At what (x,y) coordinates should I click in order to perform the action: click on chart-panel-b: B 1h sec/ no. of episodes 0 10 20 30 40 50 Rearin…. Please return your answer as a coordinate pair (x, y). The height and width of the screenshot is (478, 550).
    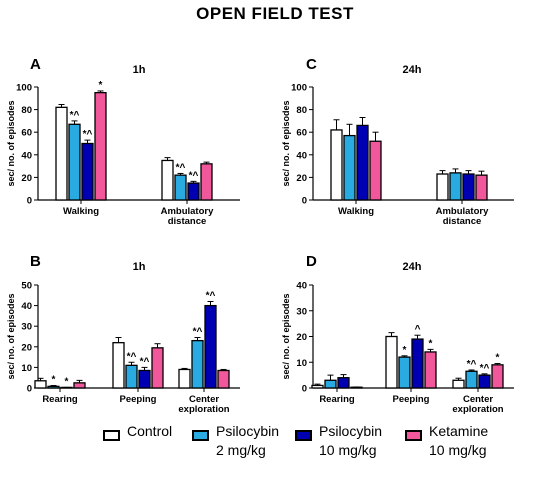
    Looking at the image, I should click on (123, 334).